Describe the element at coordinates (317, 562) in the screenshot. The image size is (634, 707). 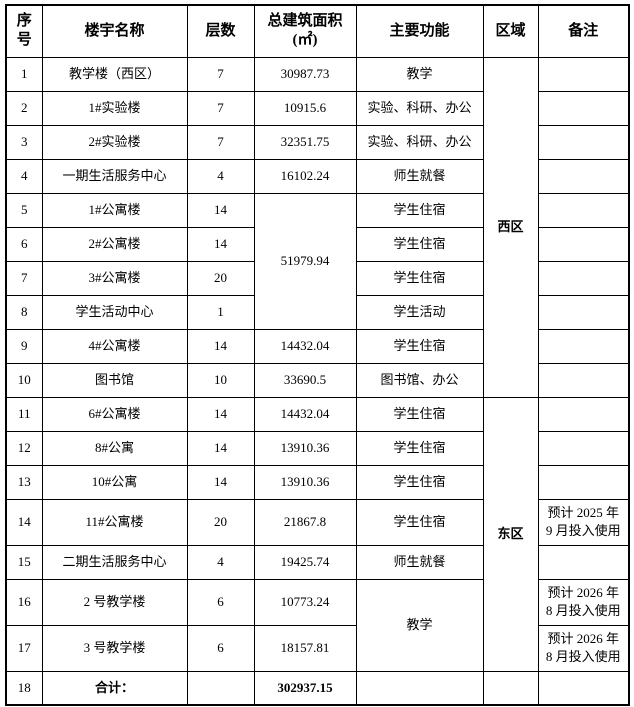
I see `table-row: 15 二期生活服务中心 4 19425.74 师生就餐` at that location.